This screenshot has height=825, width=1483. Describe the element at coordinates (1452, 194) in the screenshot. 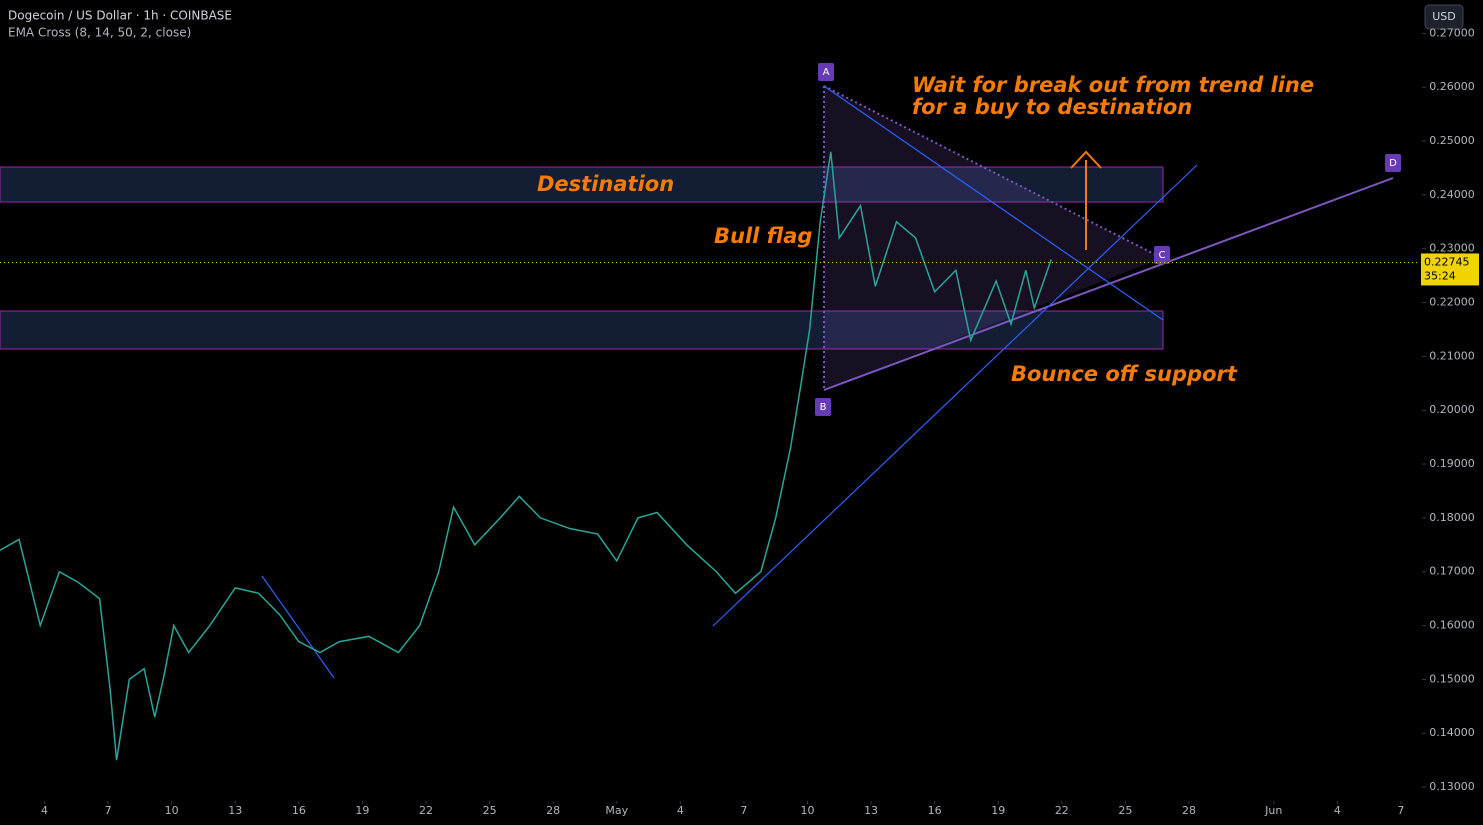

I see `y-tick-label: 0.24000` at that location.